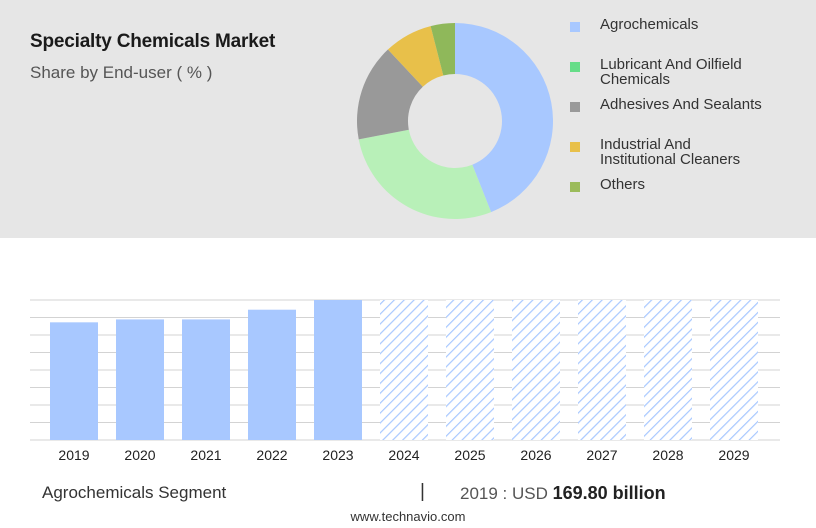  What do you see at coordinates (536, 370) in the screenshot?
I see `bar-2026` at bounding box center [536, 370].